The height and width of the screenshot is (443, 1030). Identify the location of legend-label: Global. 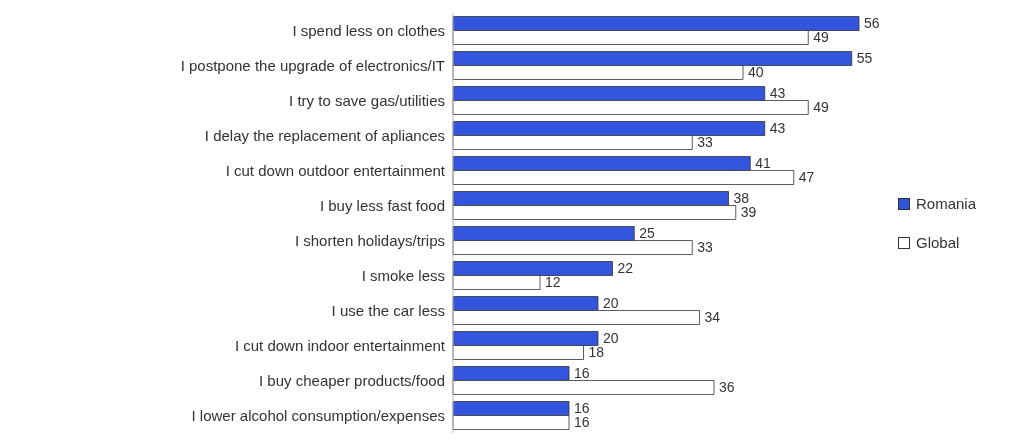
(938, 242).